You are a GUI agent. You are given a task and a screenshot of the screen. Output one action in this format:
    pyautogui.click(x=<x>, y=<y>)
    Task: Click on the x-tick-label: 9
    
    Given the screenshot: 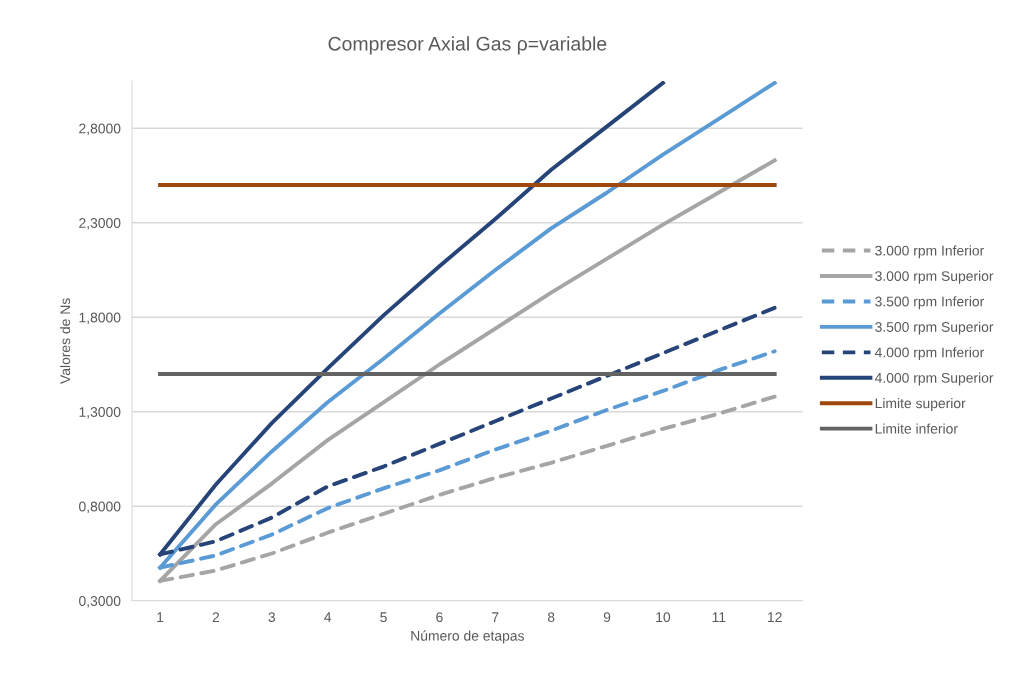 What is the action you would take?
    pyautogui.click(x=607, y=617)
    